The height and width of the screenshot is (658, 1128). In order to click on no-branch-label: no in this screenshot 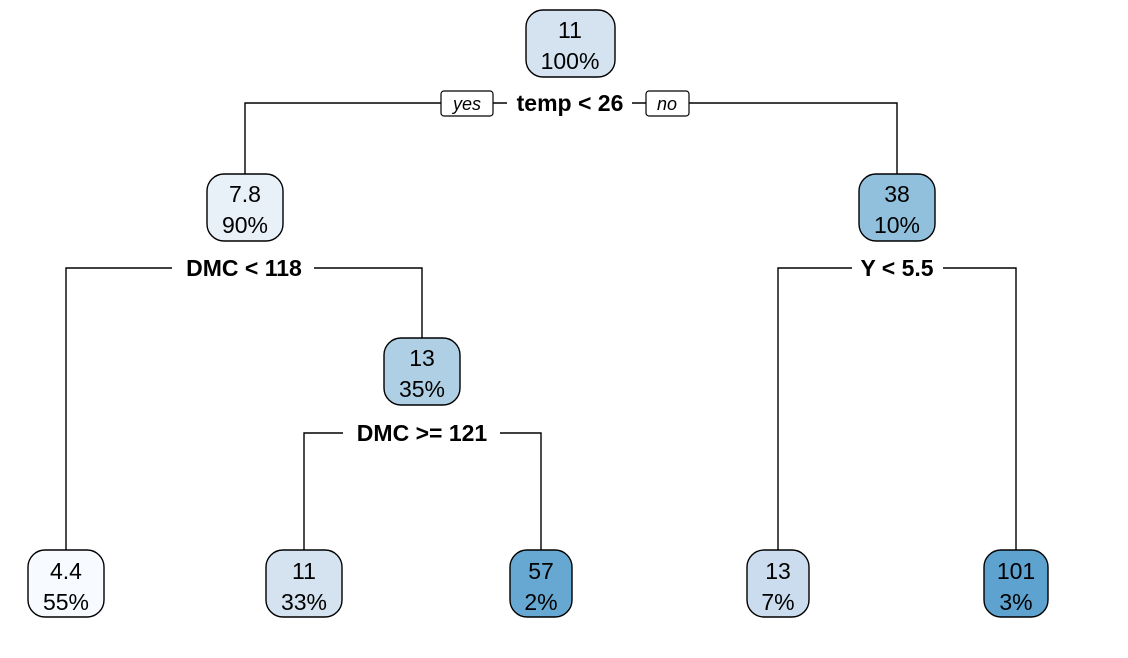, I will do `click(667, 104)`.